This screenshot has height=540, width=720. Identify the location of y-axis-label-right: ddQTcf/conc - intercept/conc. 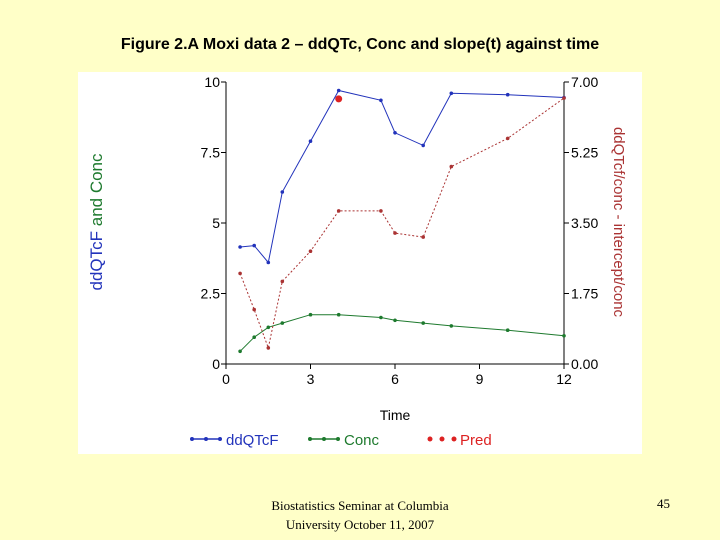
(618, 222).